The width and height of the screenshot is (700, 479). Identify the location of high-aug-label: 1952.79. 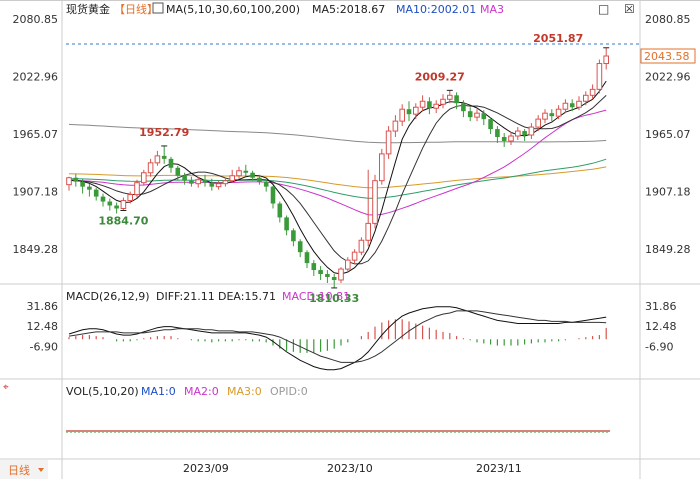
(164, 132).